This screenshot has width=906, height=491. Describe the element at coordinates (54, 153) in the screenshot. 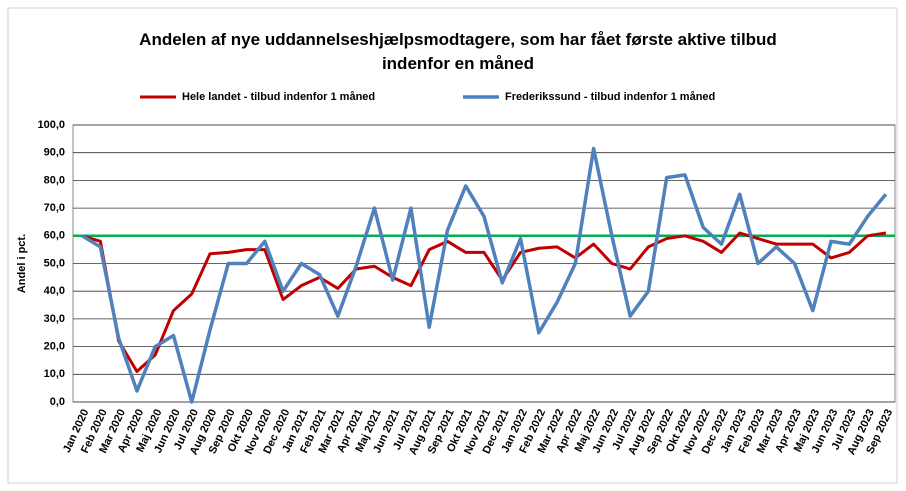

I see `y-tick-label: 90,0` at that location.